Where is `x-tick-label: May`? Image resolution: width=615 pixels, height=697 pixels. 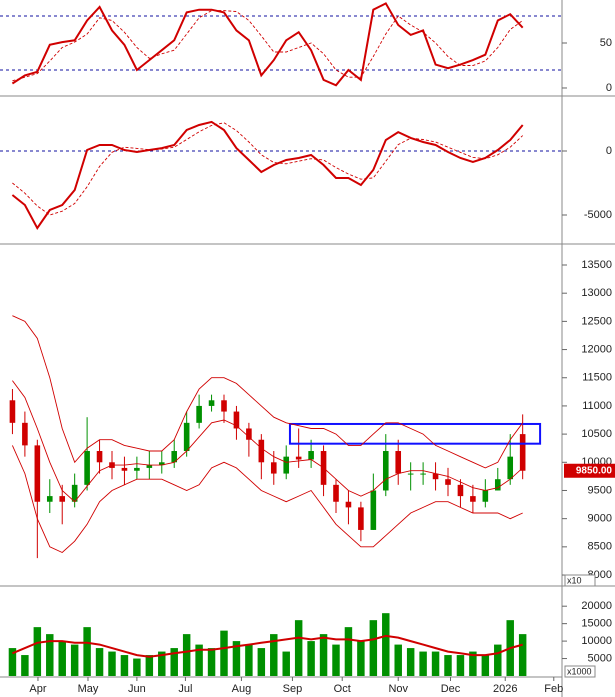
x-tick-label: May is located at coordinates (88, 689).